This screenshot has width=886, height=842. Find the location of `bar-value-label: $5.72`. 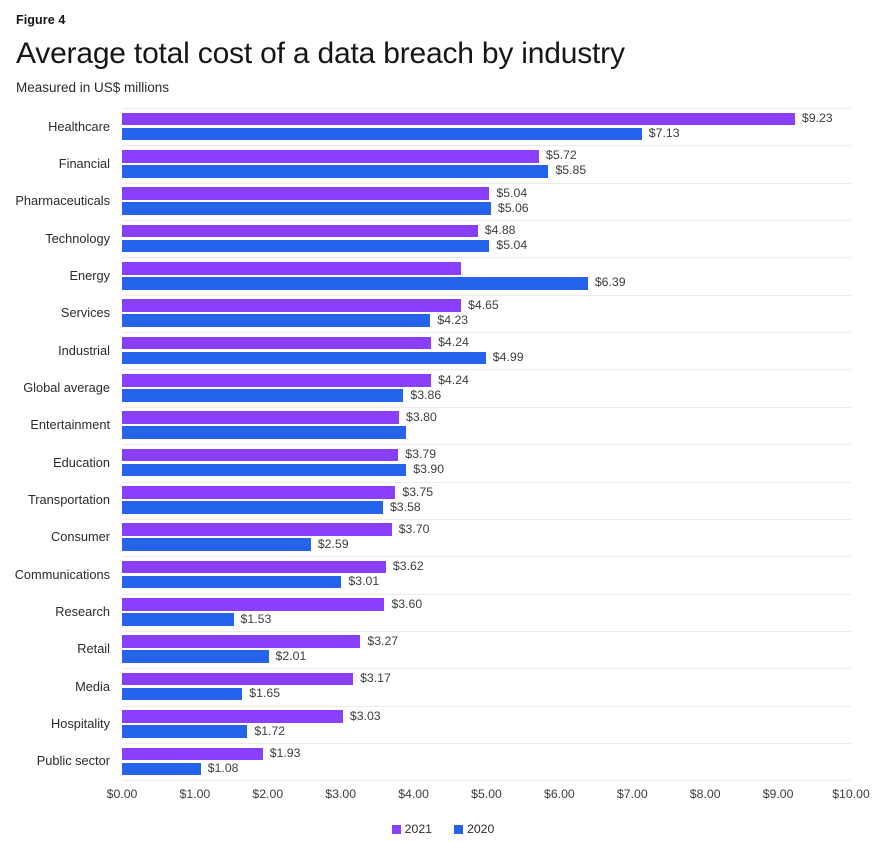

bar-value-label: $5.72 is located at coordinates (561, 155).